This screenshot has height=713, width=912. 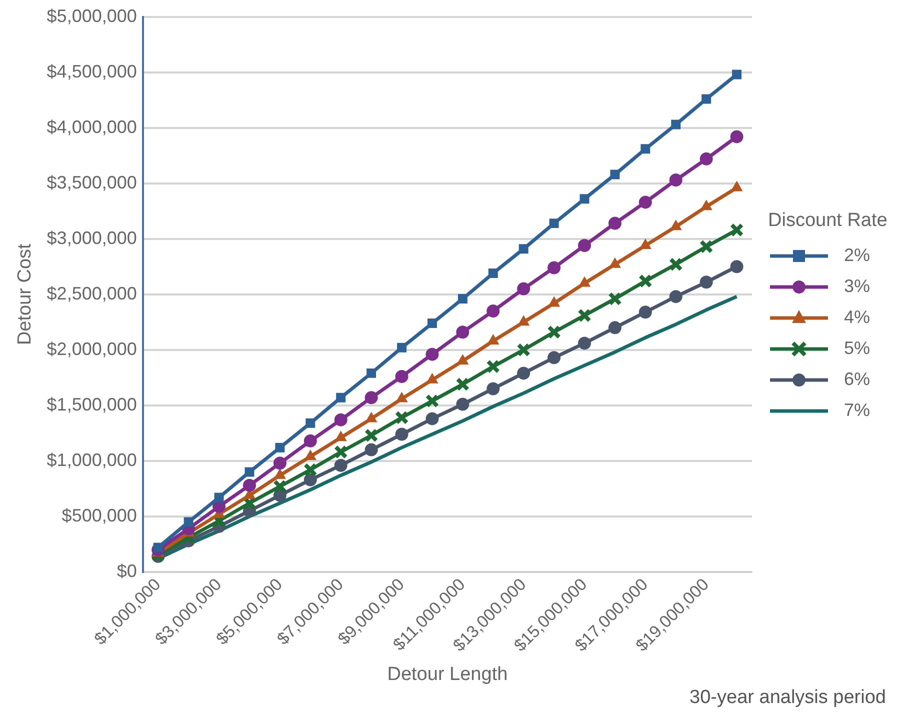 What do you see at coordinates (91, 348) in the screenshot?
I see `y-tick-label: $2,000,000` at bounding box center [91, 348].